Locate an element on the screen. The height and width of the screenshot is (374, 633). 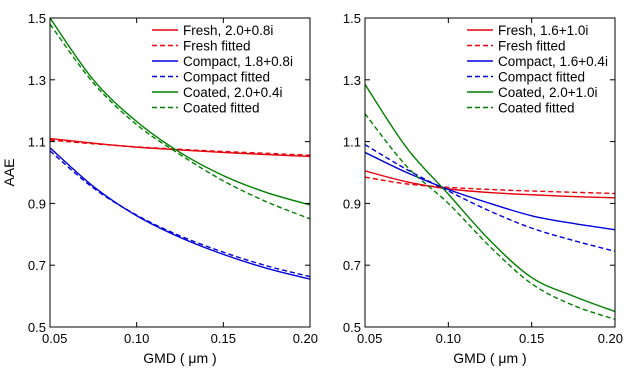
legend-label-0: Fresh, 1.6+1.0i is located at coordinates (543, 30).